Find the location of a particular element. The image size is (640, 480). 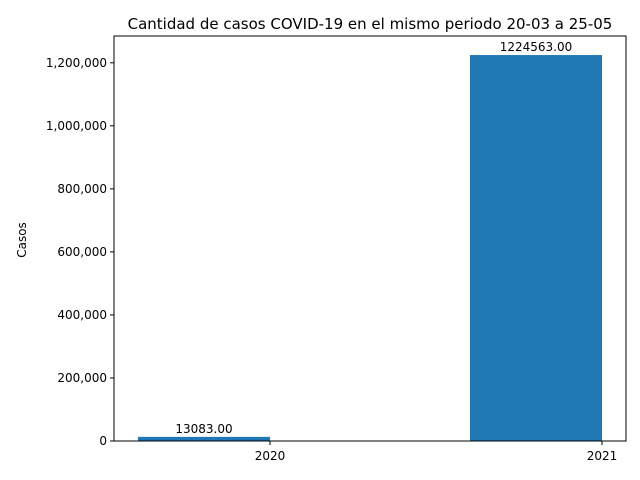

x-tick-label-2021: 2021 is located at coordinates (602, 456).